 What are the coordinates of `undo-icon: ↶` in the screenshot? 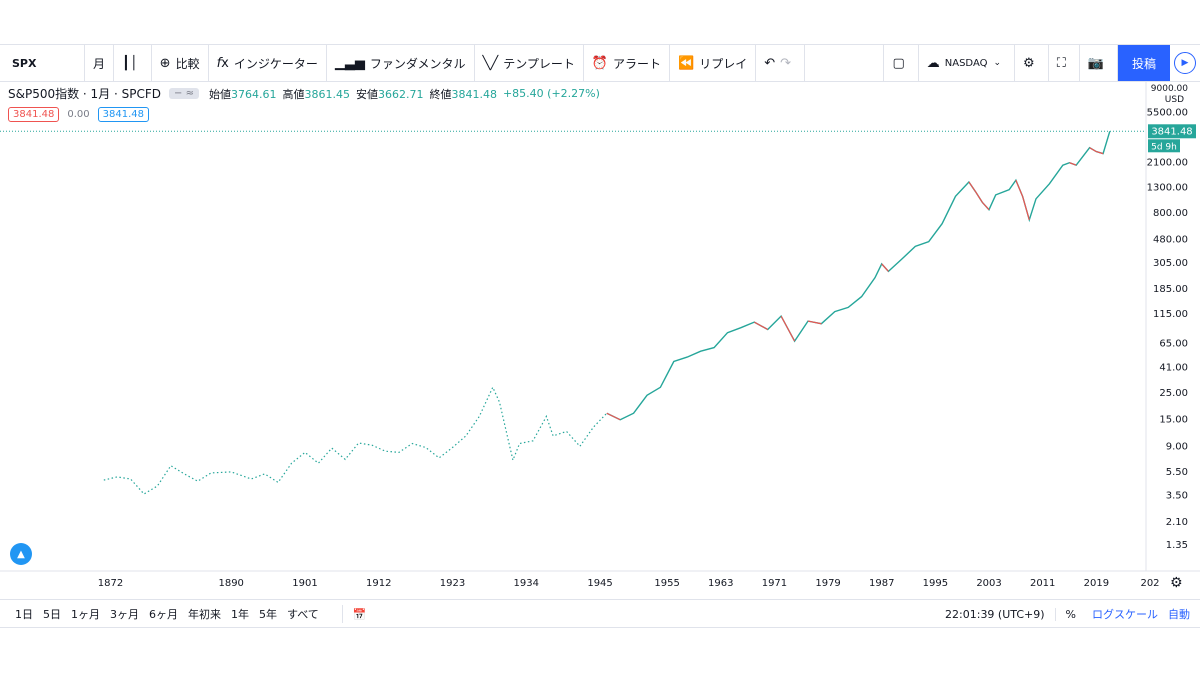 It's located at (770, 63).